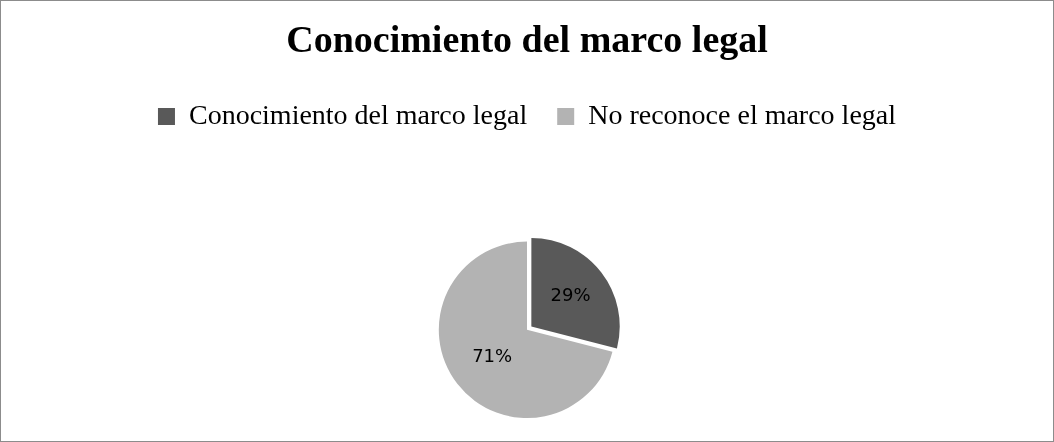 The image size is (1054, 442). Describe the element at coordinates (570, 294) in the screenshot. I see `data-label: 29%` at that location.